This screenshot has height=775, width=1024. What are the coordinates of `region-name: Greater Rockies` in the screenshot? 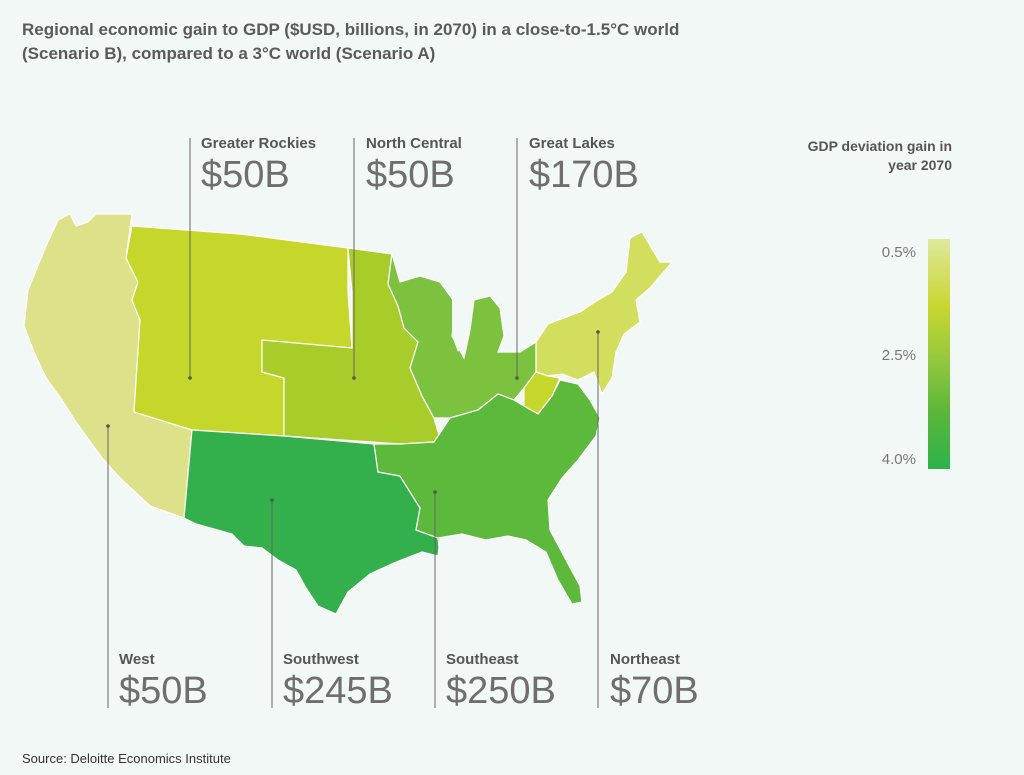 It's located at (259, 143).